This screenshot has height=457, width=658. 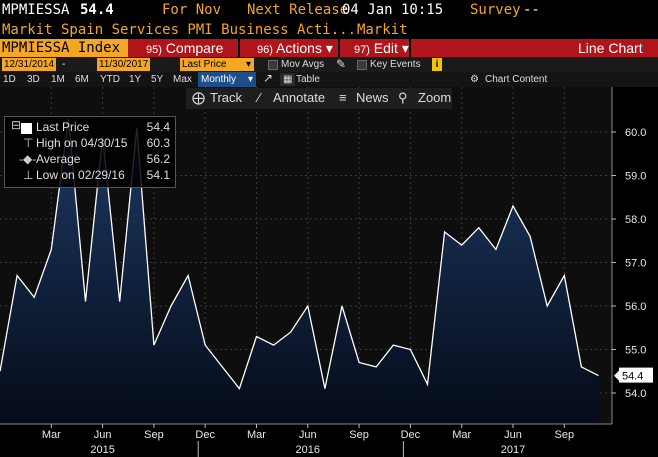 What do you see at coordinates (64, 48) in the screenshot?
I see `ticker-input: MPMIESSA Index` at bounding box center [64, 48].